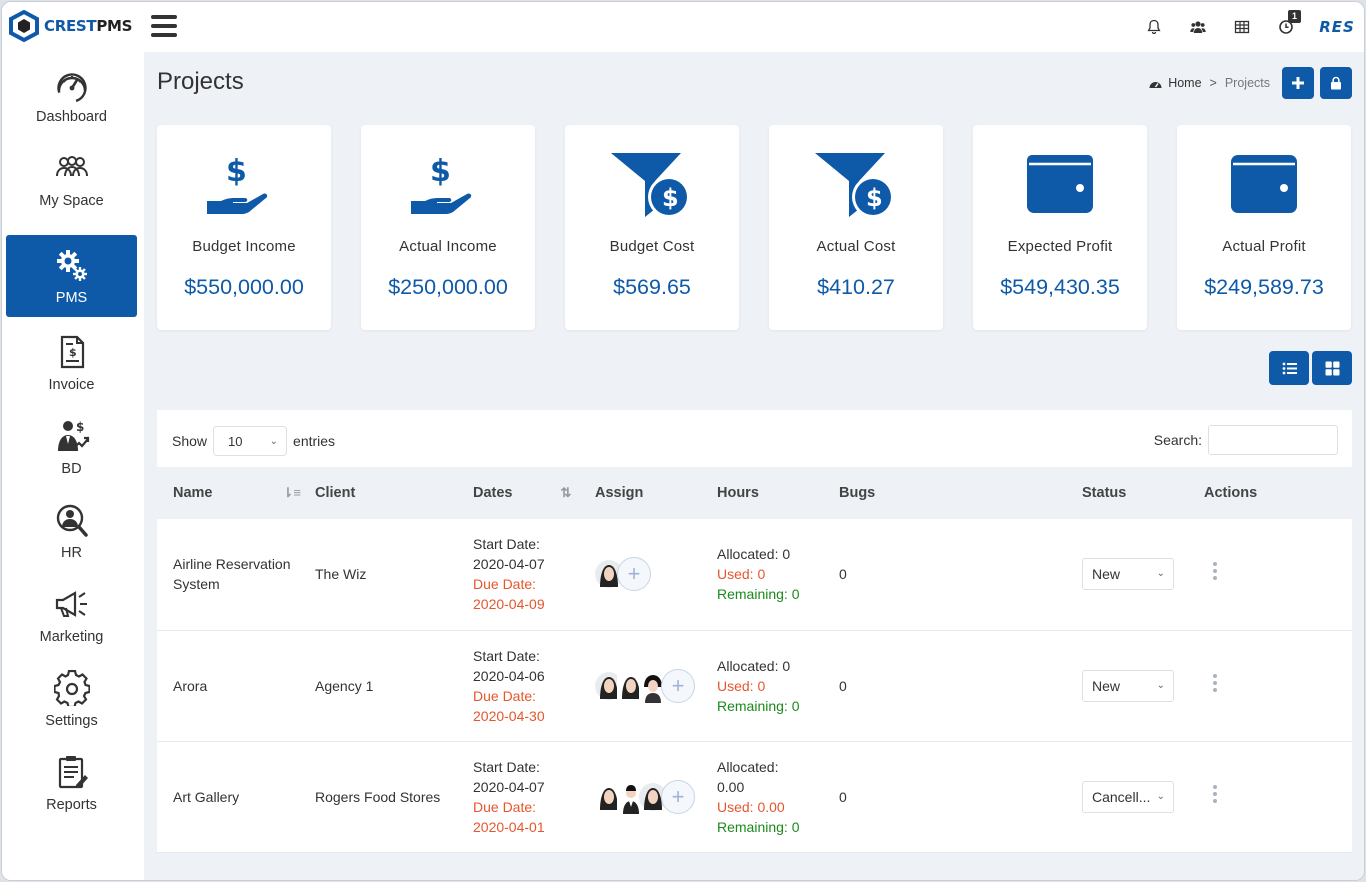  Describe the element at coordinates (335, 493) in the screenshot. I see `column-header-client: Client` at that location.